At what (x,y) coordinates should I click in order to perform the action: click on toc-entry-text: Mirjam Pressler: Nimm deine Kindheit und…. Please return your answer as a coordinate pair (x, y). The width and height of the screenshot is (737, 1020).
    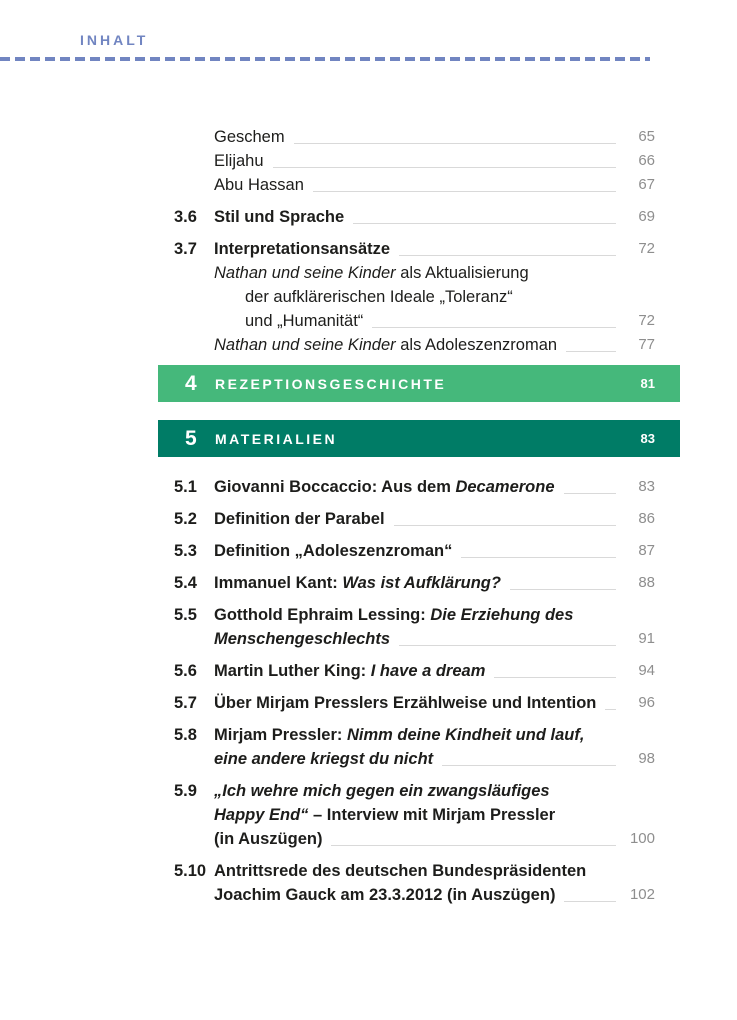
    Looking at the image, I should click on (399, 735).